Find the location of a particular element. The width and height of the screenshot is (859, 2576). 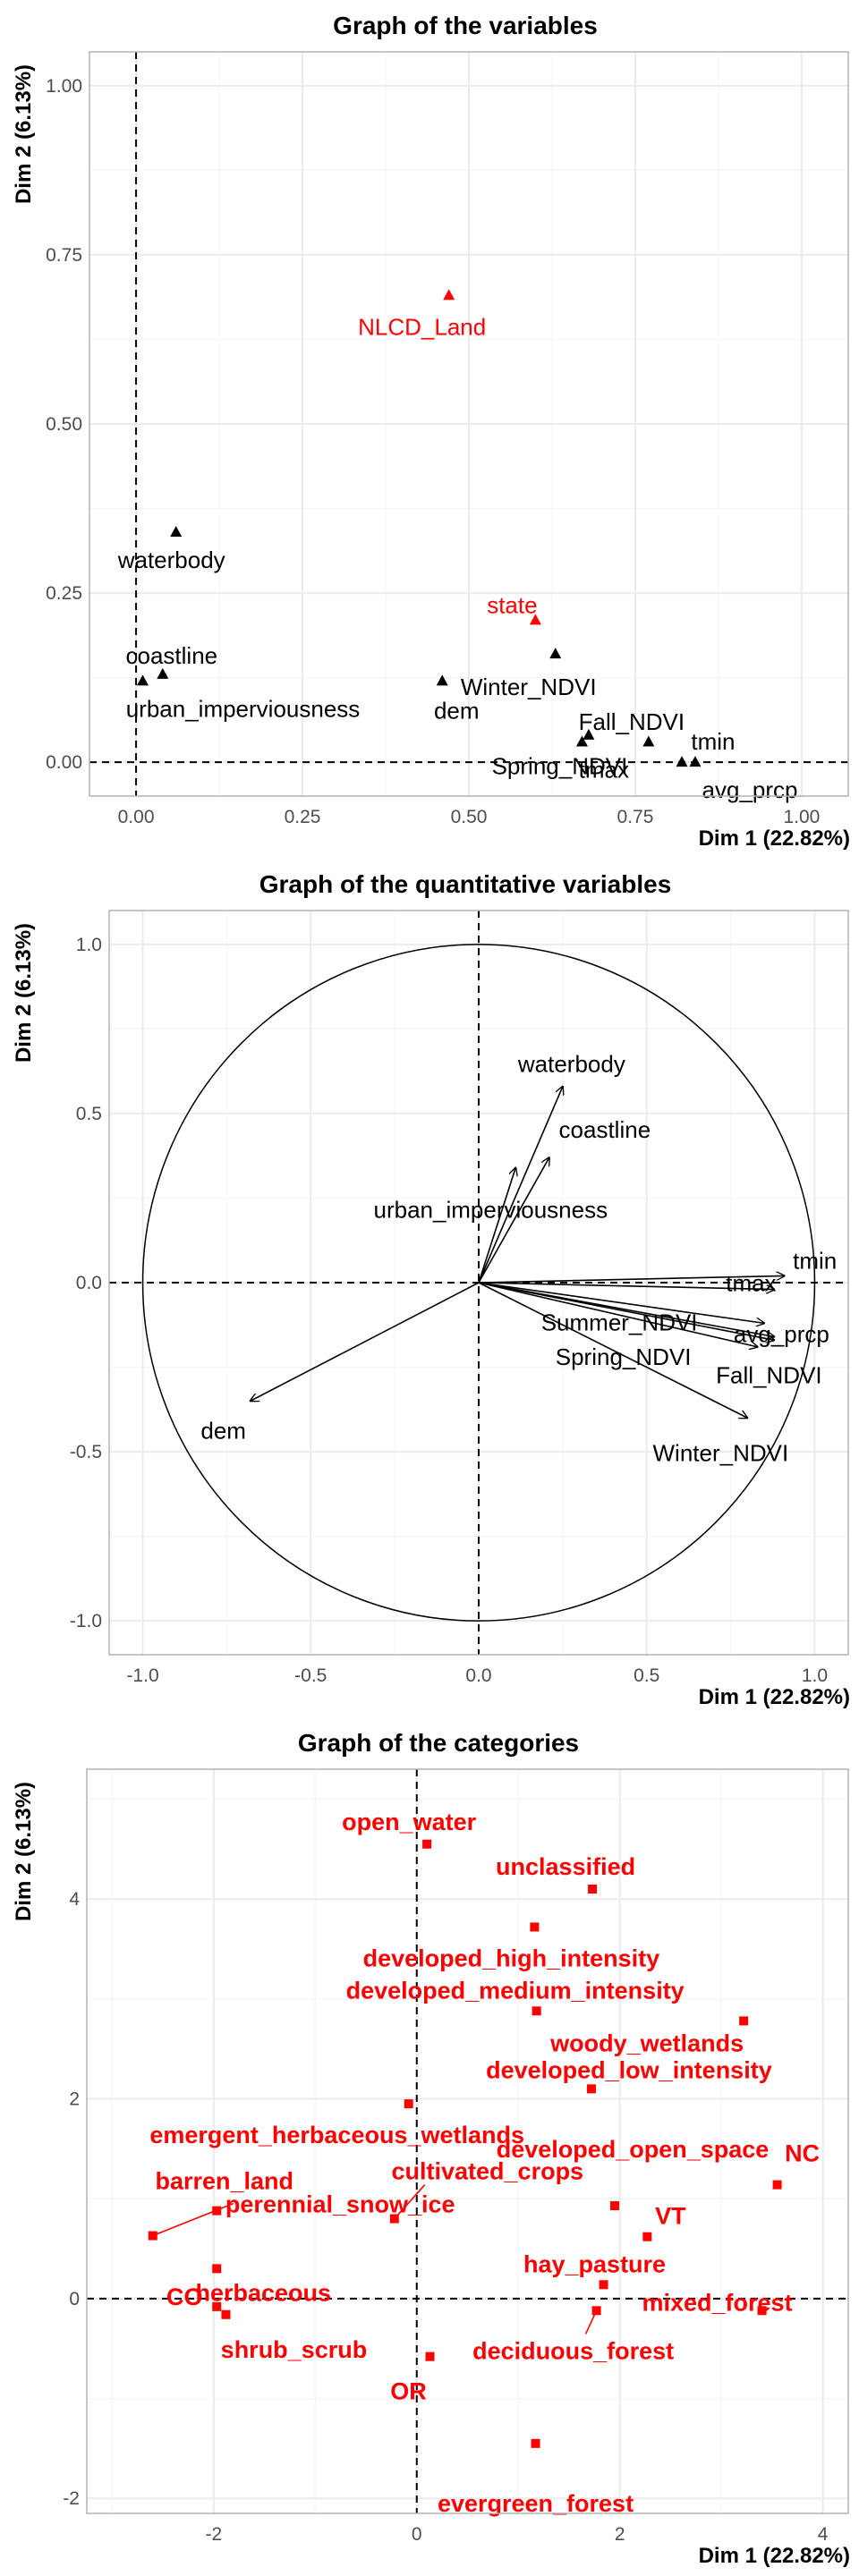

chart-title: Graph of the categories is located at coordinates (438, 1743).